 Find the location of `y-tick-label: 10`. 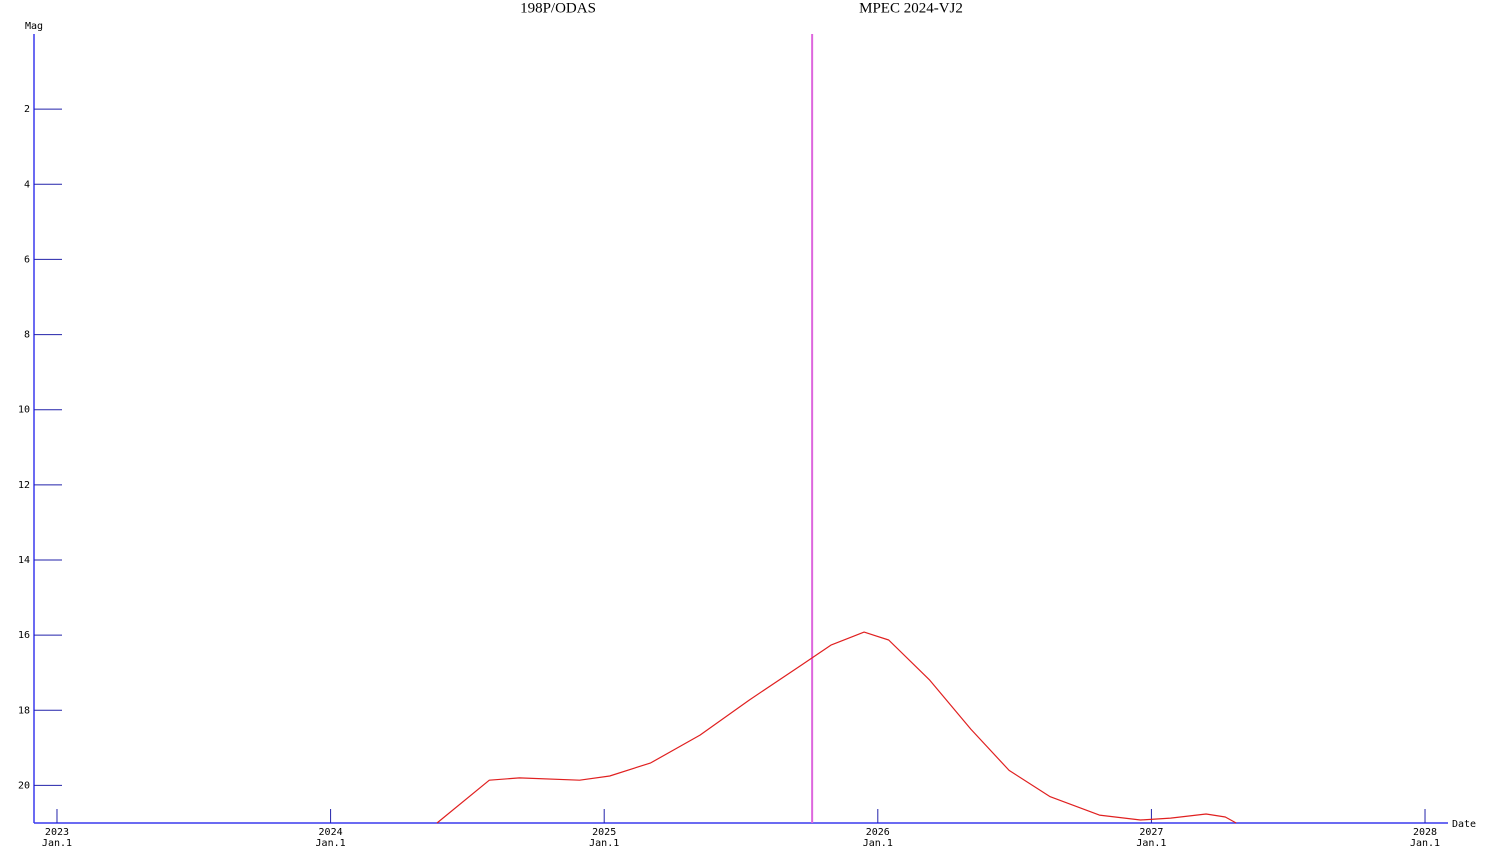

y-tick-label: 10 is located at coordinates (24, 410).